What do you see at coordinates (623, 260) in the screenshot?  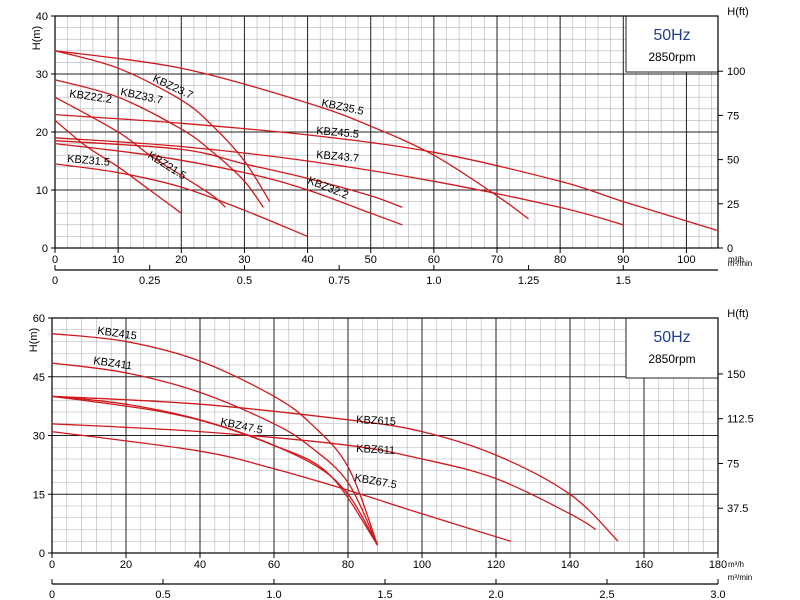 I see `x-tick-label: 90` at bounding box center [623, 260].